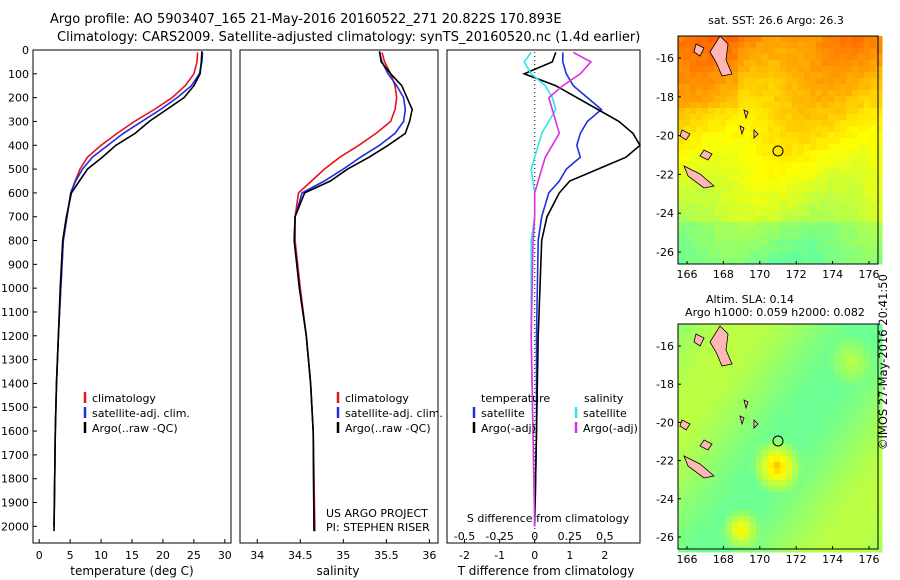 The width and height of the screenshot is (900, 580). What do you see at coordinates (18, 169) in the screenshot?
I see `depth-tick-label: 500` at bounding box center [18, 169].